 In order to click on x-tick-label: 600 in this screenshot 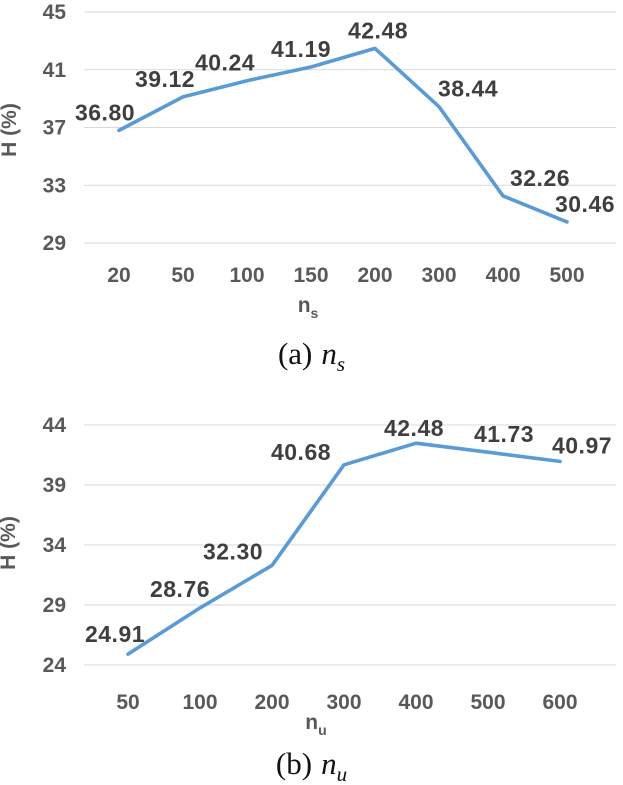, I will do `click(559, 702)`.